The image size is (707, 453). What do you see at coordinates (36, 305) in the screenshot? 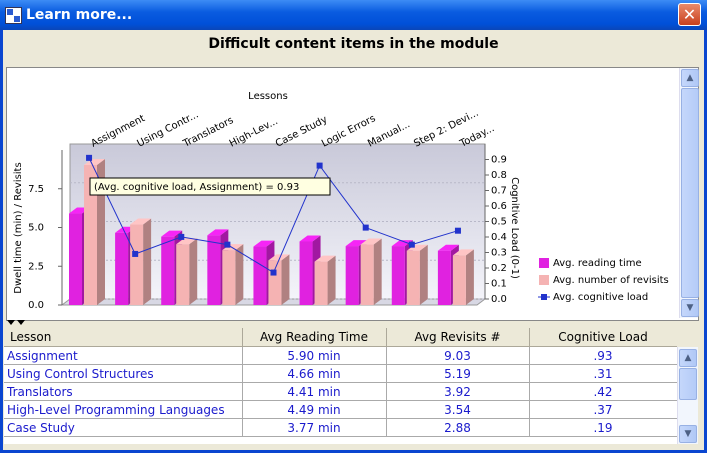
I see `y-tick-label: 0.0` at bounding box center [36, 305].